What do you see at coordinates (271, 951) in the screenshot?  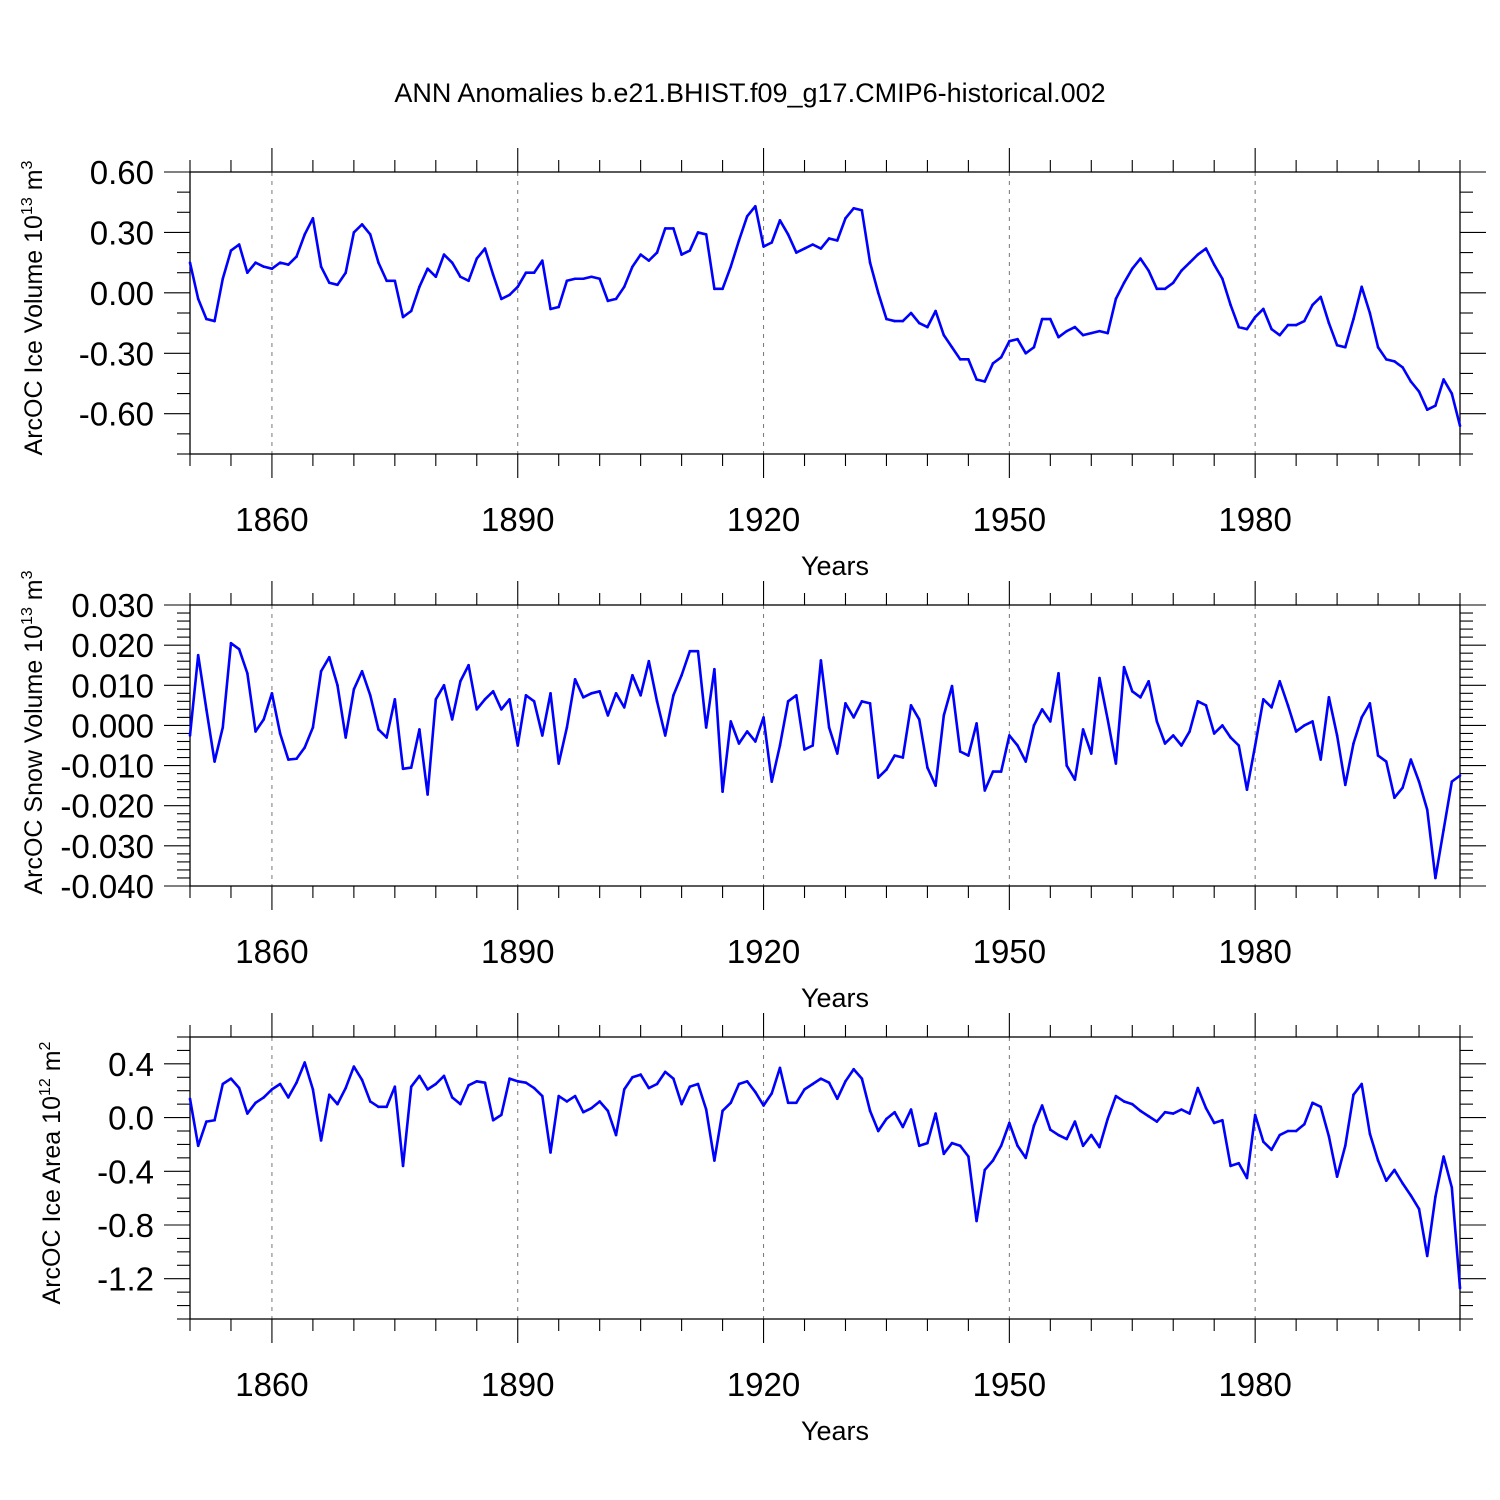 I see `x-tick-label: 1860` at bounding box center [271, 951].